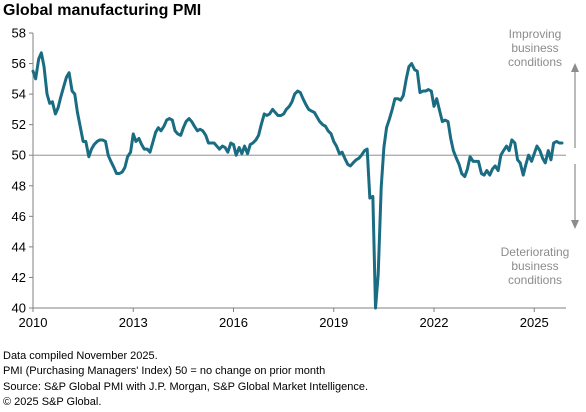 The width and height of the screenshot is (586, 412). What do you see at coordinates (19, 63) in the screenshot?
I see `y-tick-label: 56` at bounding box center [19, 63].